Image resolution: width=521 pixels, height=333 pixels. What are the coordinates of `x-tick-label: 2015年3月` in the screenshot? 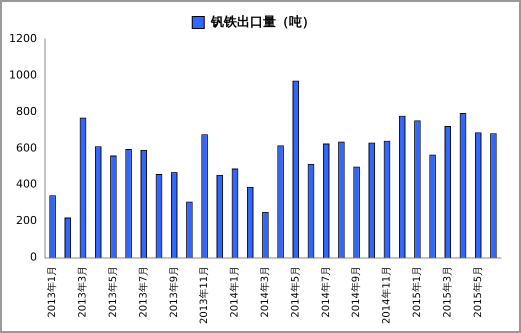 It's located at (447, 292).